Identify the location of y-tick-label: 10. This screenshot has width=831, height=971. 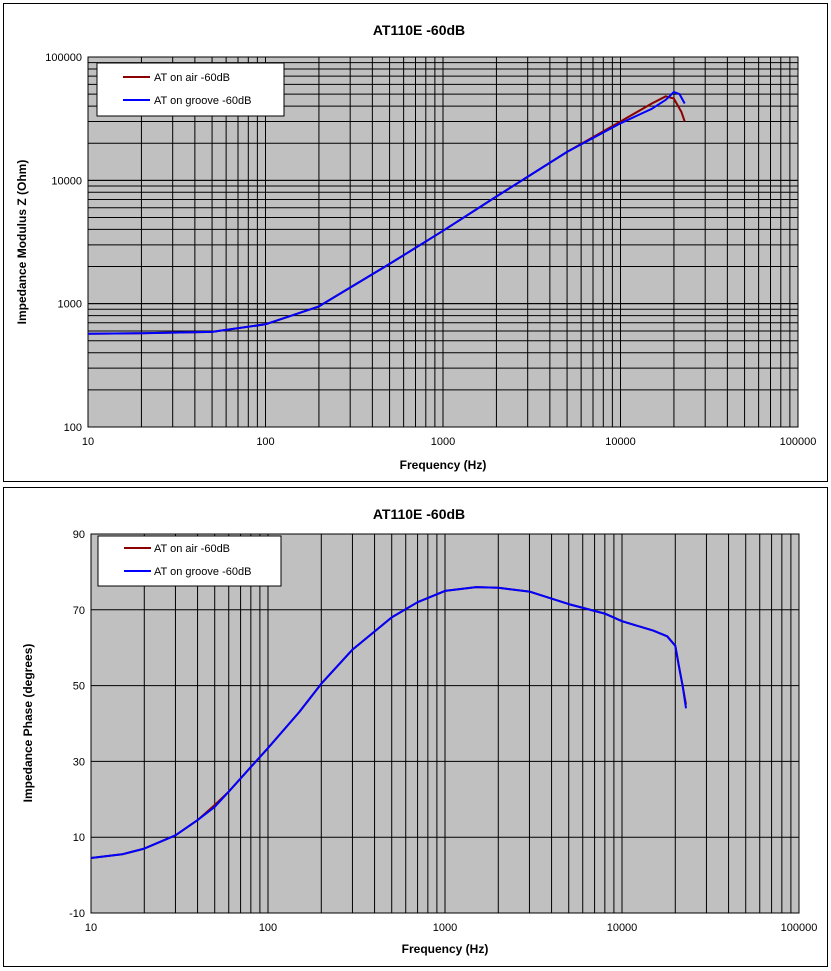
(79, 838).